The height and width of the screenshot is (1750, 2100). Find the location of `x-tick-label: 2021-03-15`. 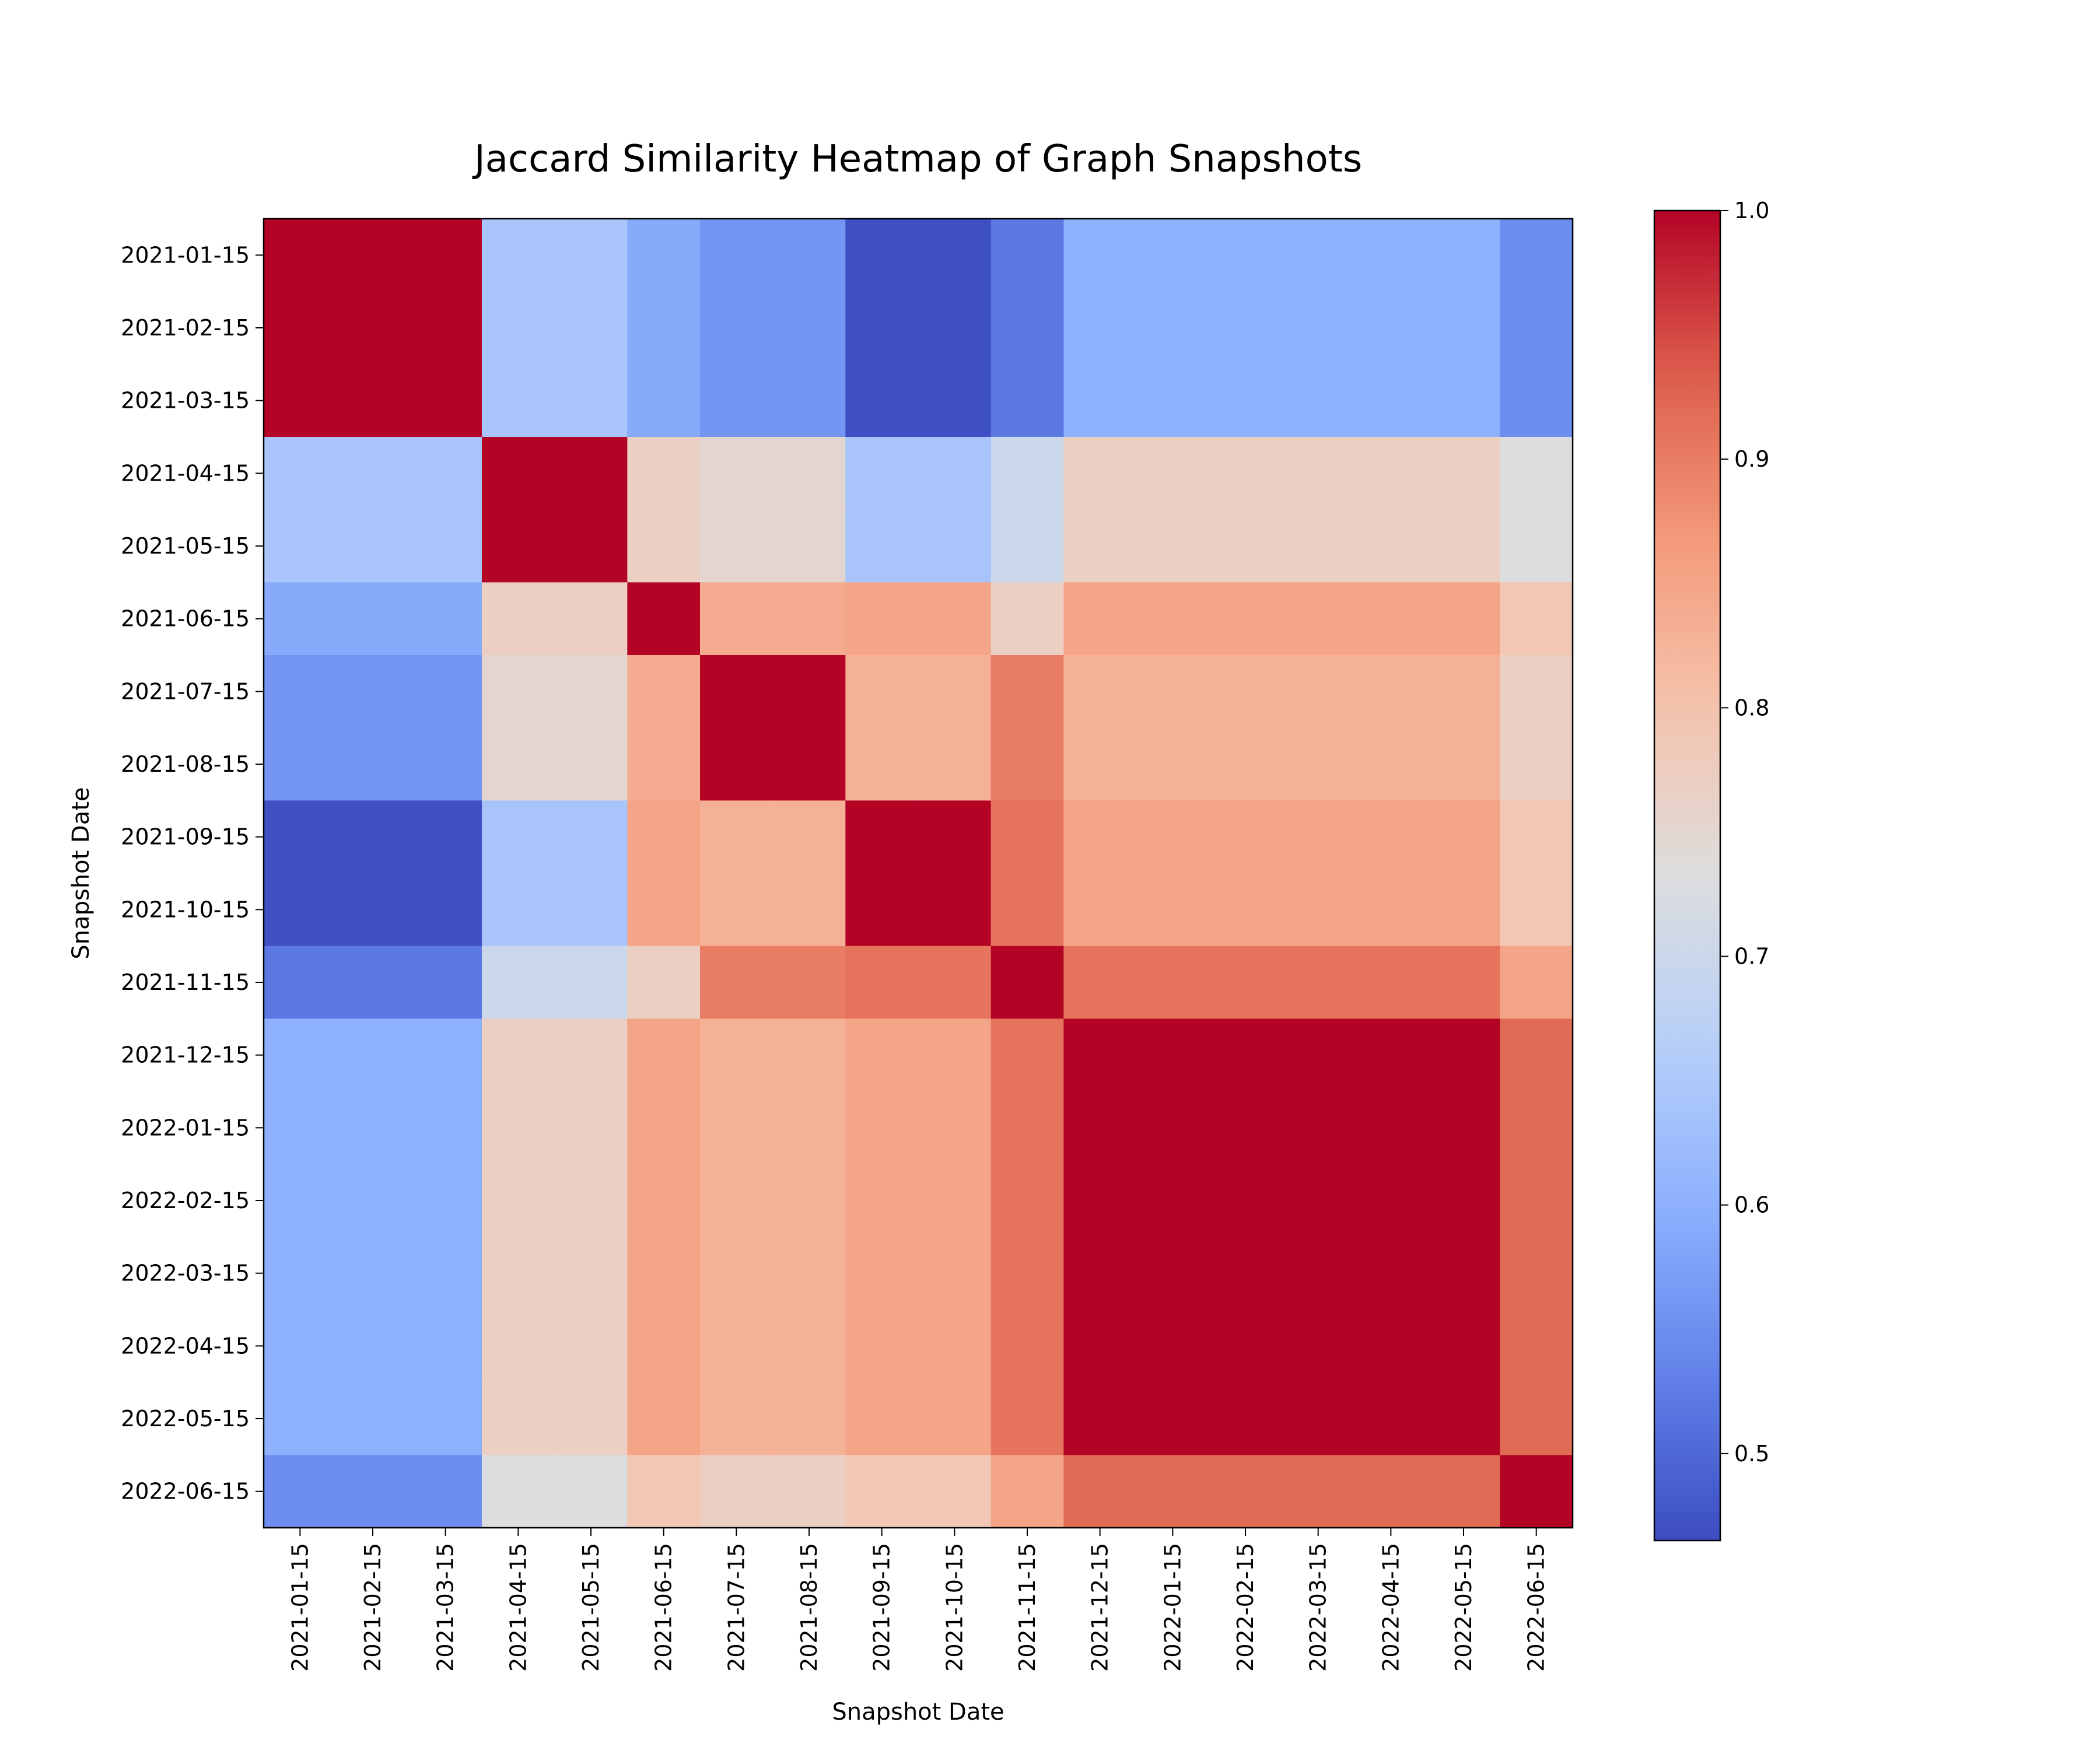

x-tick-label: 2021-03-15 is located at coordinates (446, 1608).